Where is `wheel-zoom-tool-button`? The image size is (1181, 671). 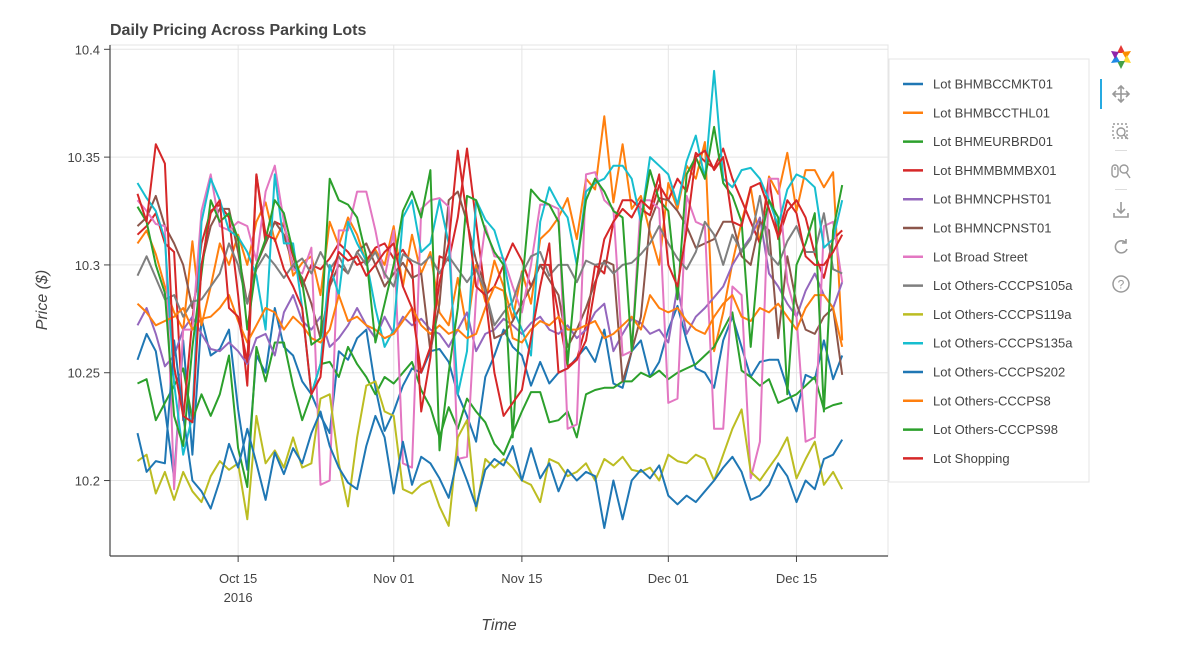 wheel-zoom-tool-button is located at coordinates (1121, 171).